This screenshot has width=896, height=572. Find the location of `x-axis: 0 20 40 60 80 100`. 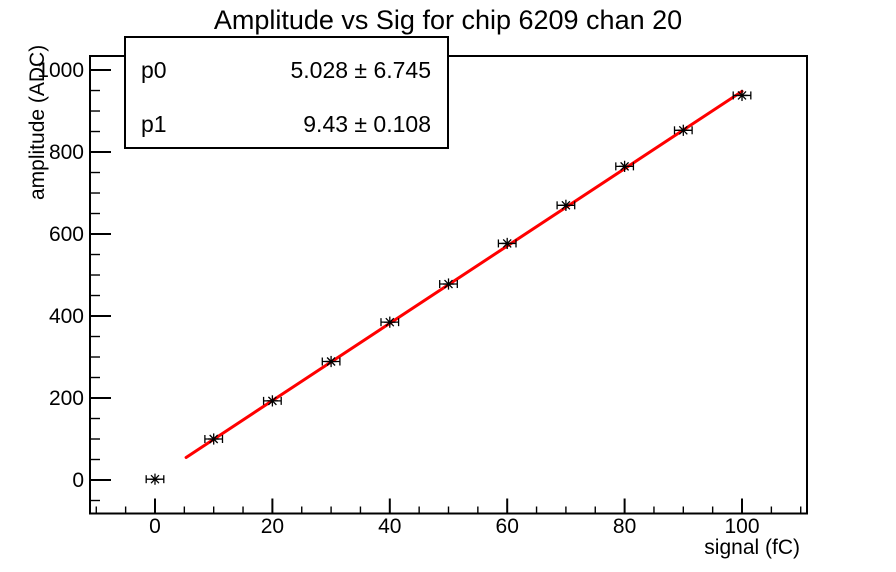

x-axis: 0 20 40 60 80 100 is located at coordinates (448, 518).